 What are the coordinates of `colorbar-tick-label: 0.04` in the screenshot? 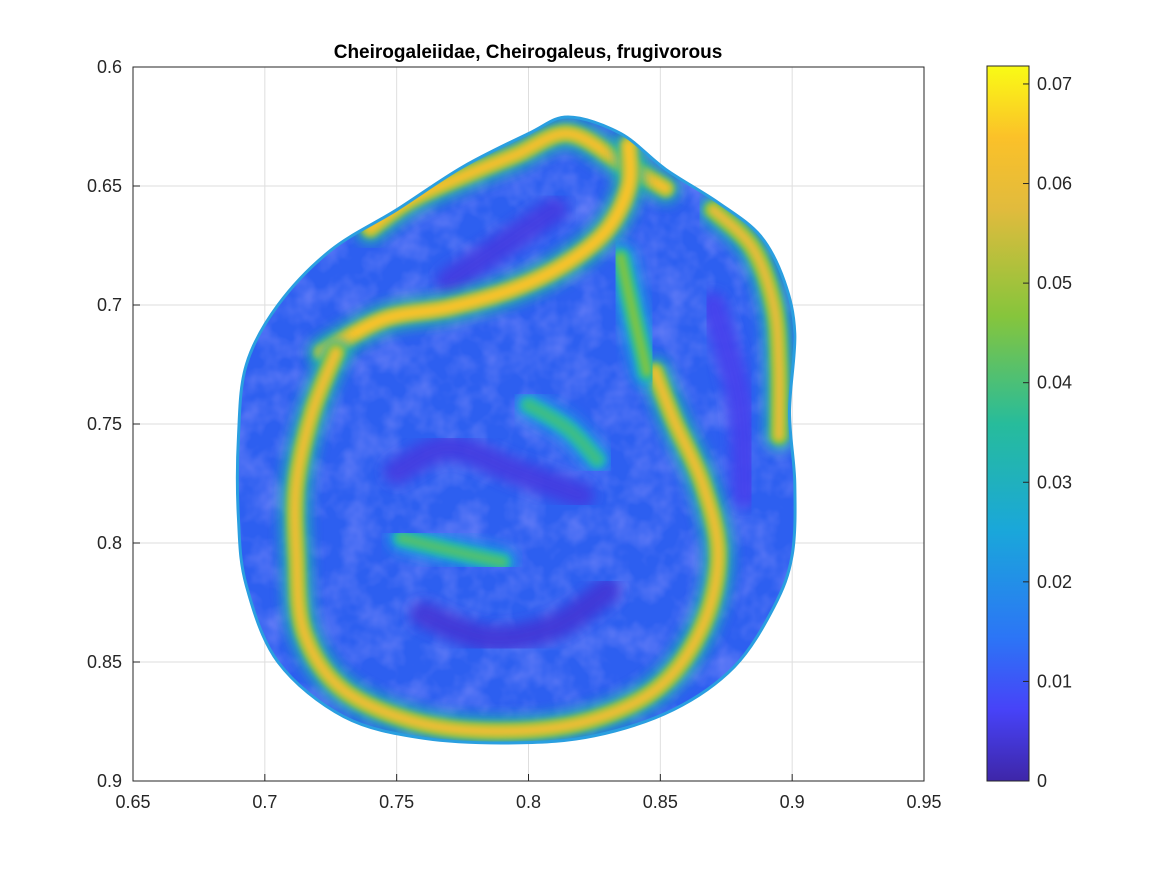 It's located at (1054, 383).